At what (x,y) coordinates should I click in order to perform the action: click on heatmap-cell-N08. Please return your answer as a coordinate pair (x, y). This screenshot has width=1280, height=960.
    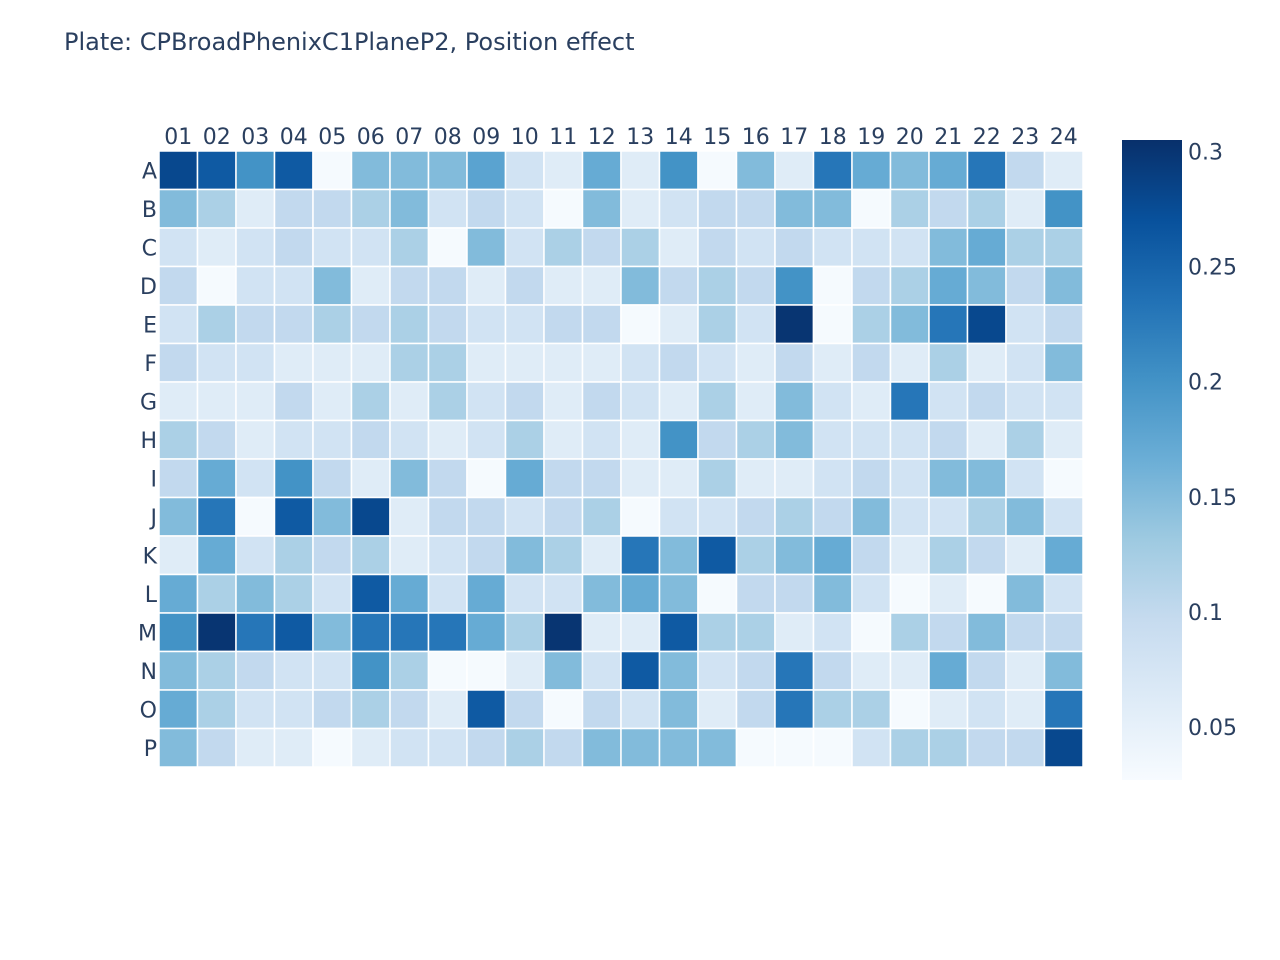
    Looking at the image, I should click on (447, 670).